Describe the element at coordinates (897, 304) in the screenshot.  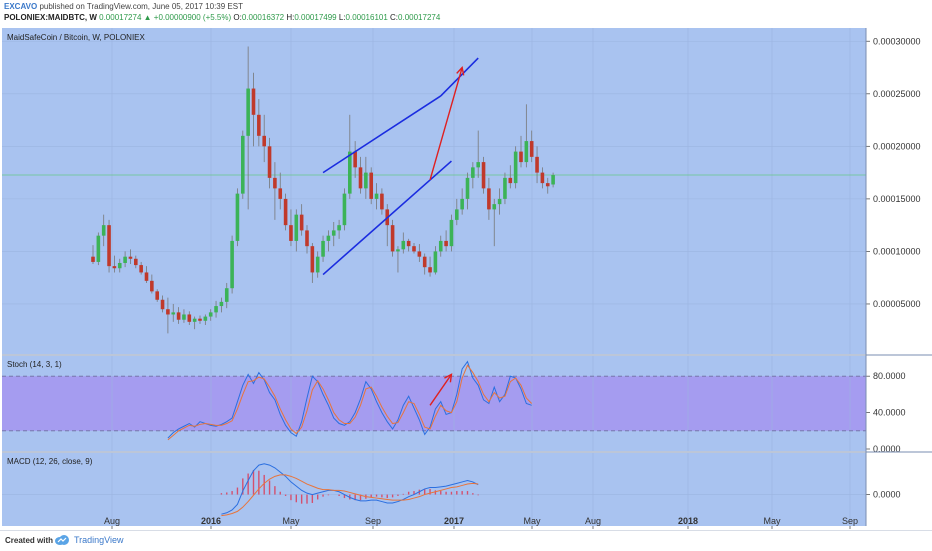
I see `y-tick-label: 0.00005000` at that location.